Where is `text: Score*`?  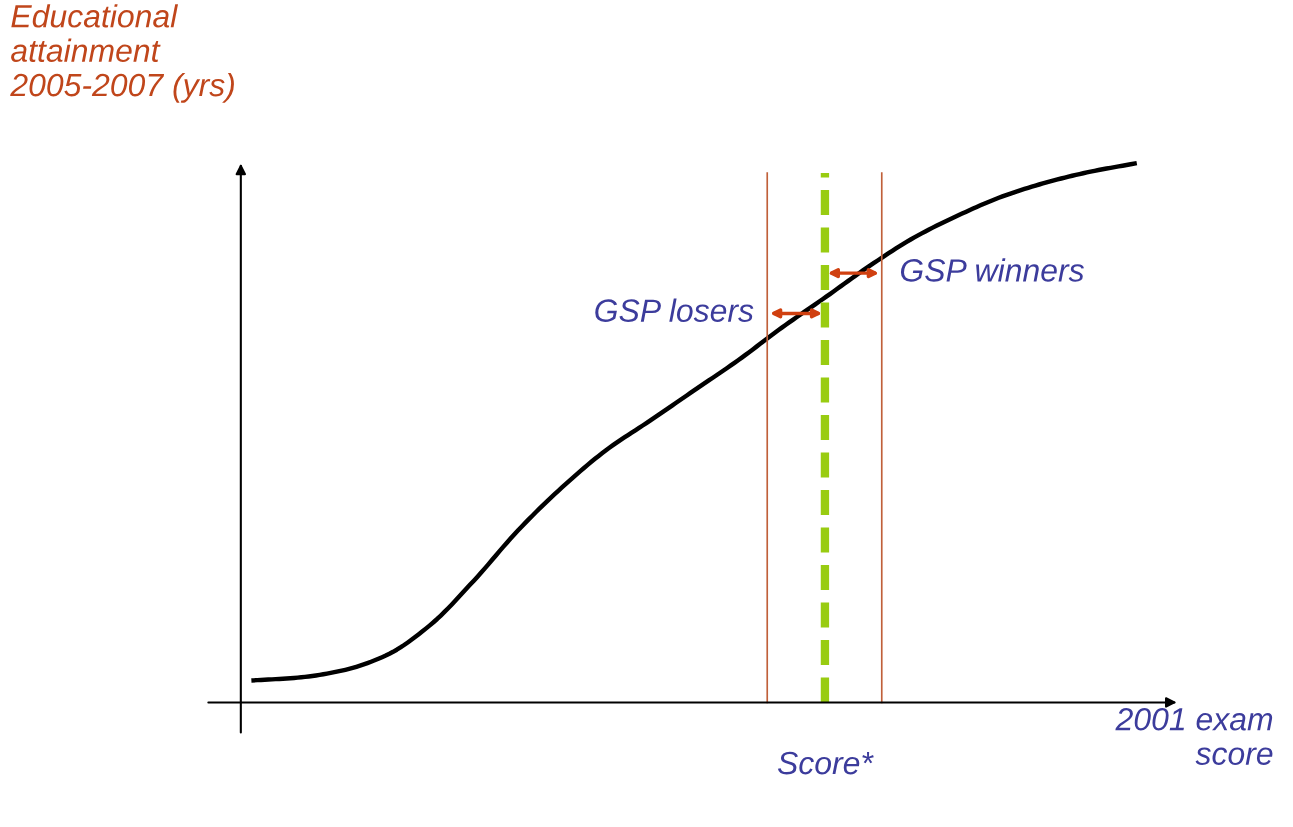
text: Score* is located at coordinates (825, 763).